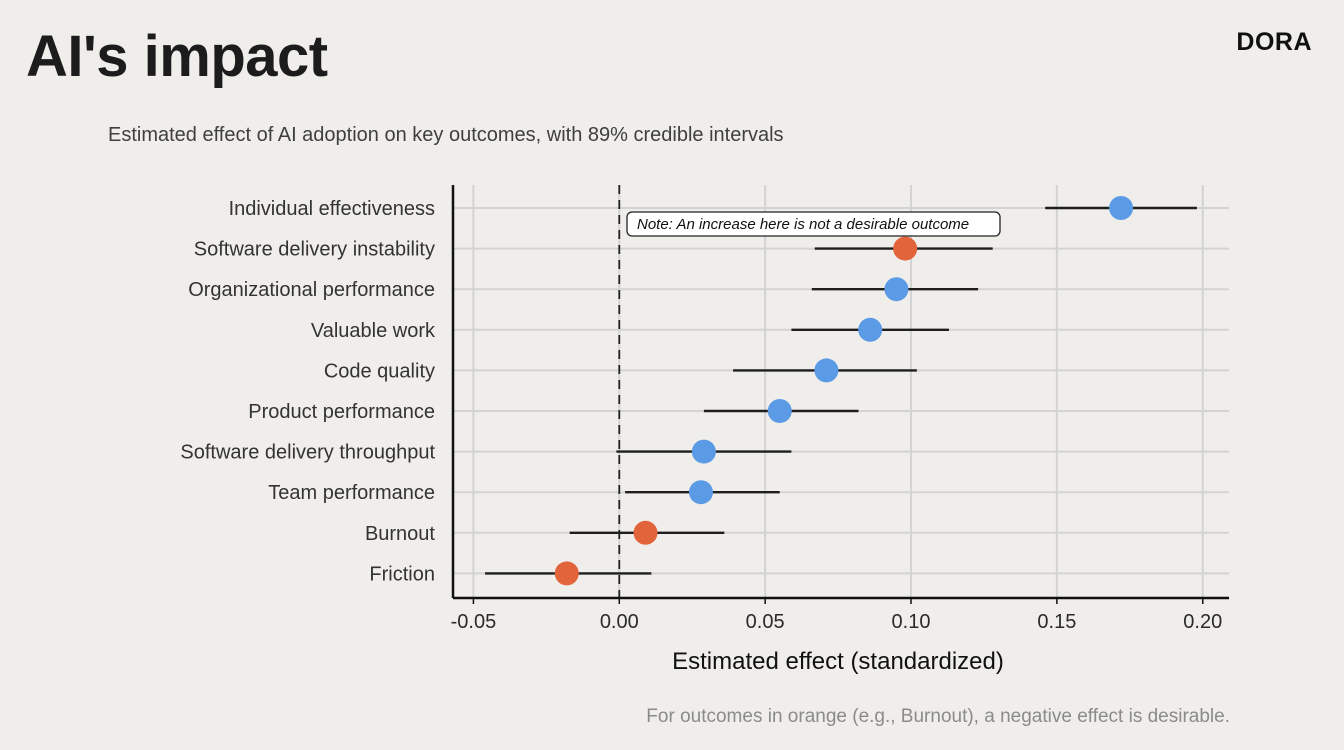  Describe the element at coordinates (341, 412) in the screenshot. I see `category-label: Product performance` at that location.